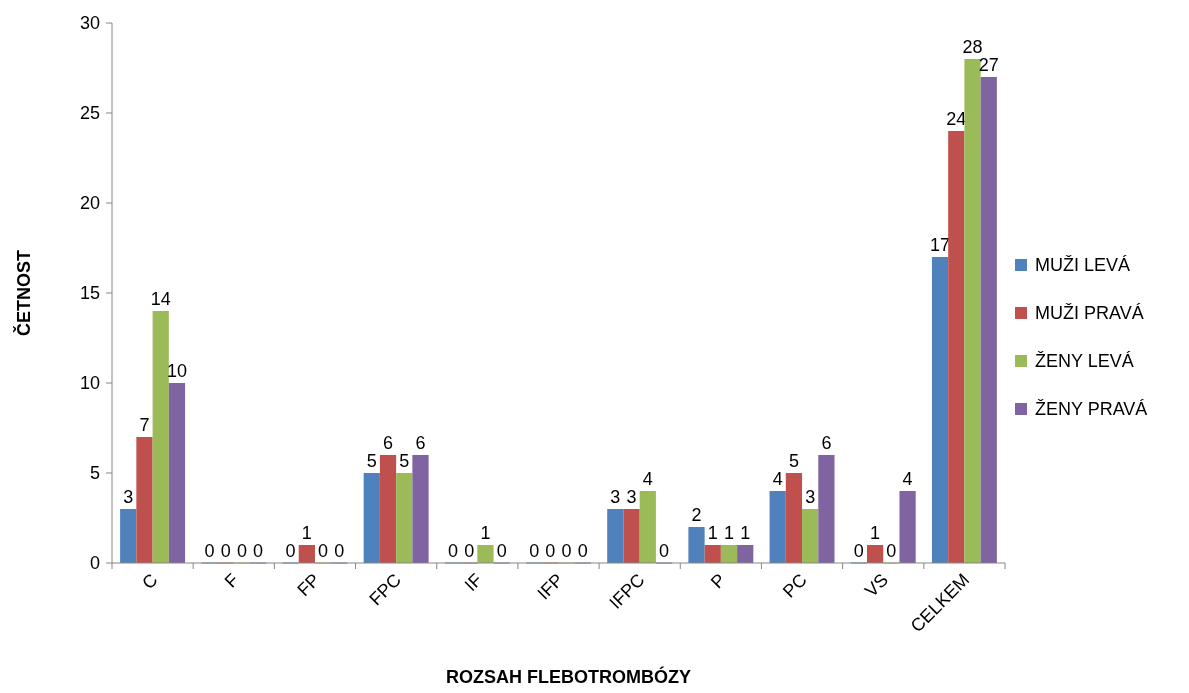 This screenshot has width=1189, height=693. I want to click on x-tick-label: F, so click(231, 580).